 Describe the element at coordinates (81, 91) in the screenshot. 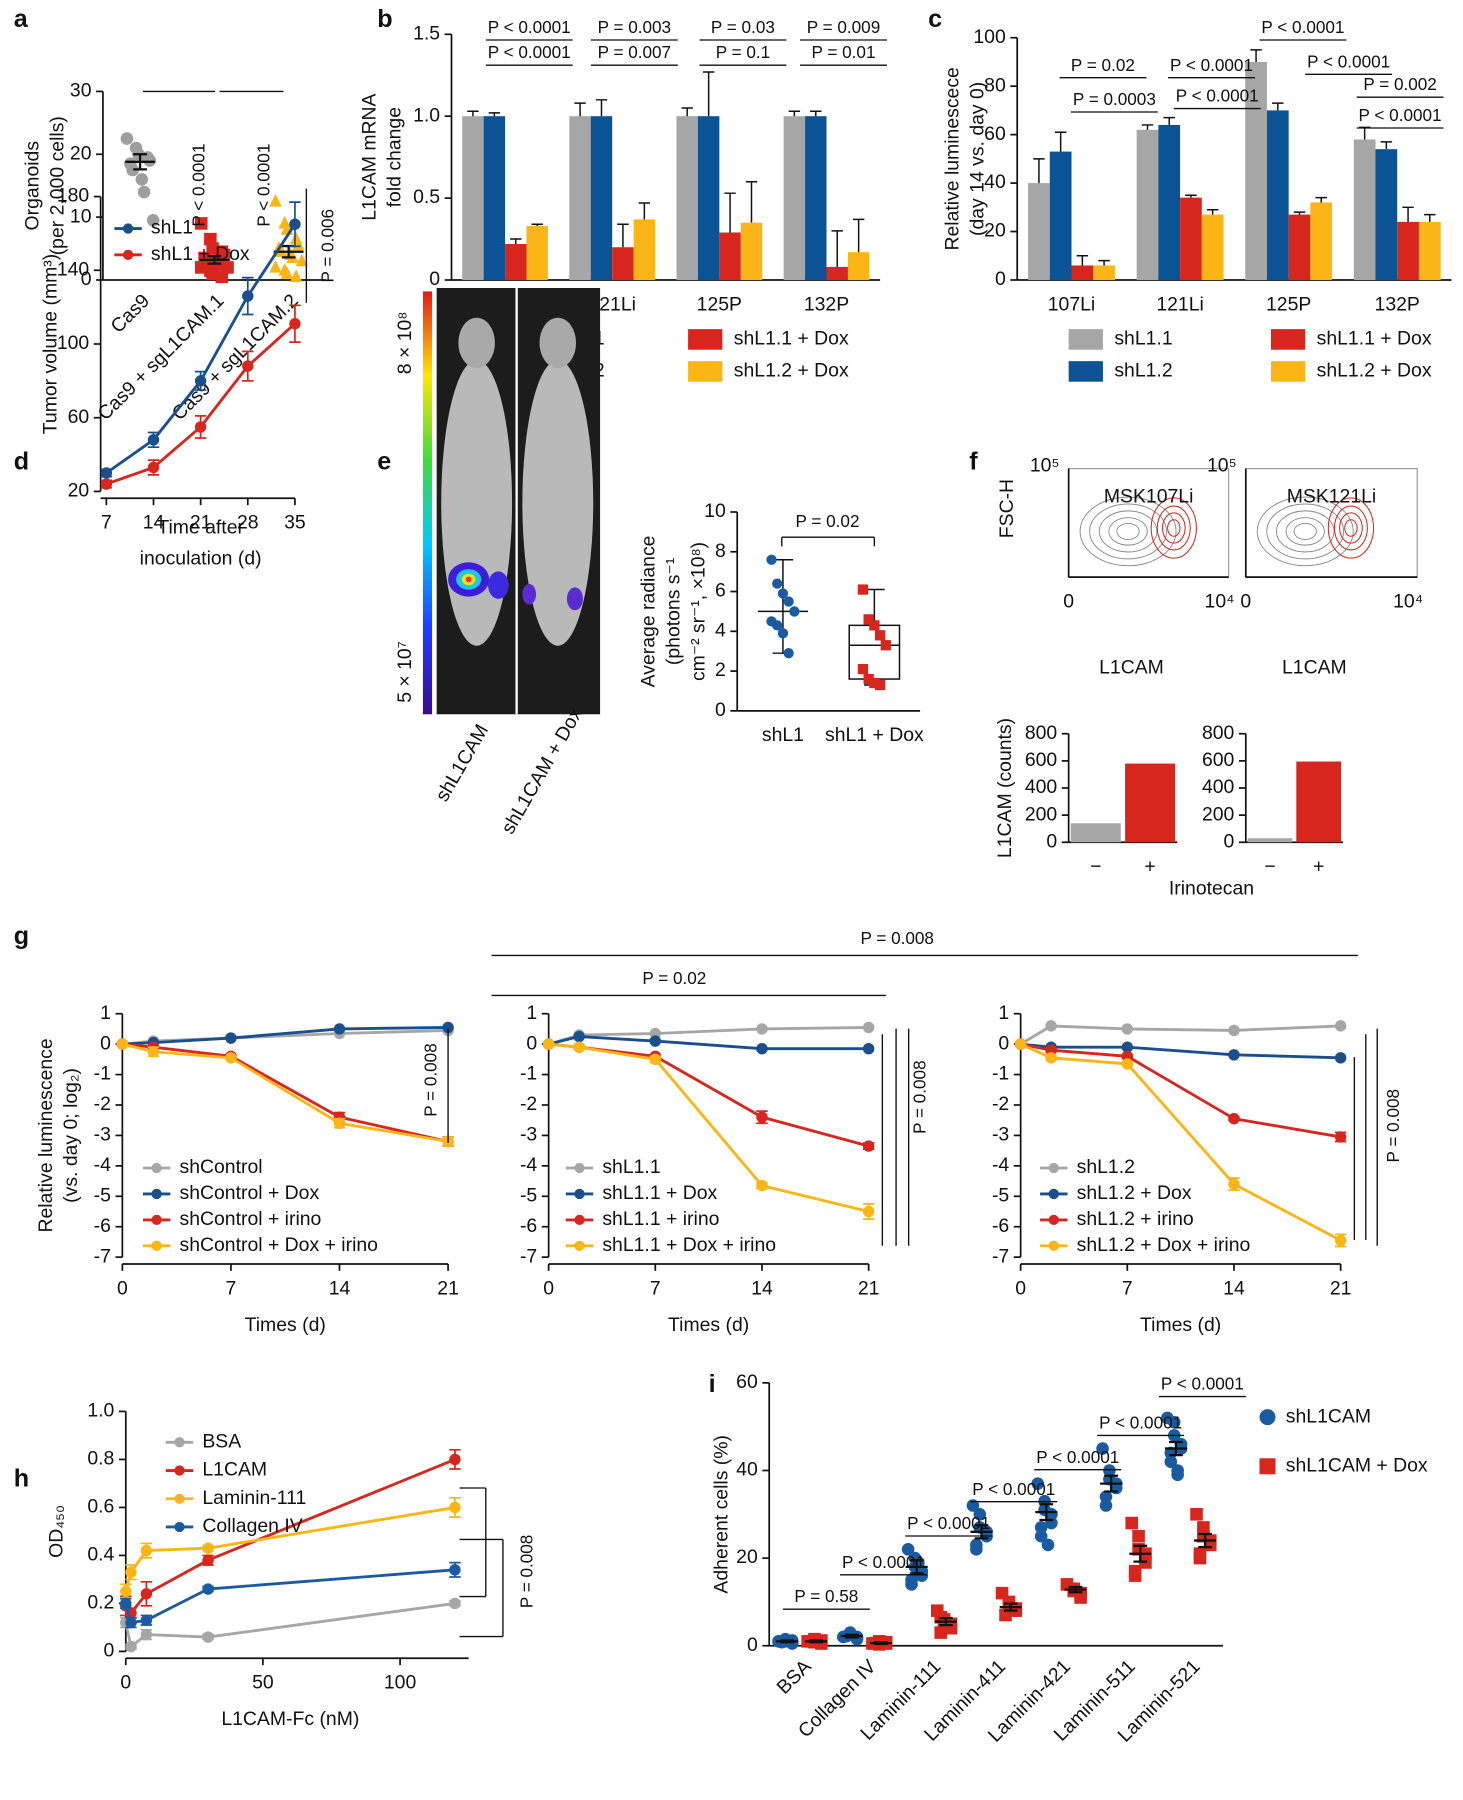

I see `y-tick-label: 30` at that location.